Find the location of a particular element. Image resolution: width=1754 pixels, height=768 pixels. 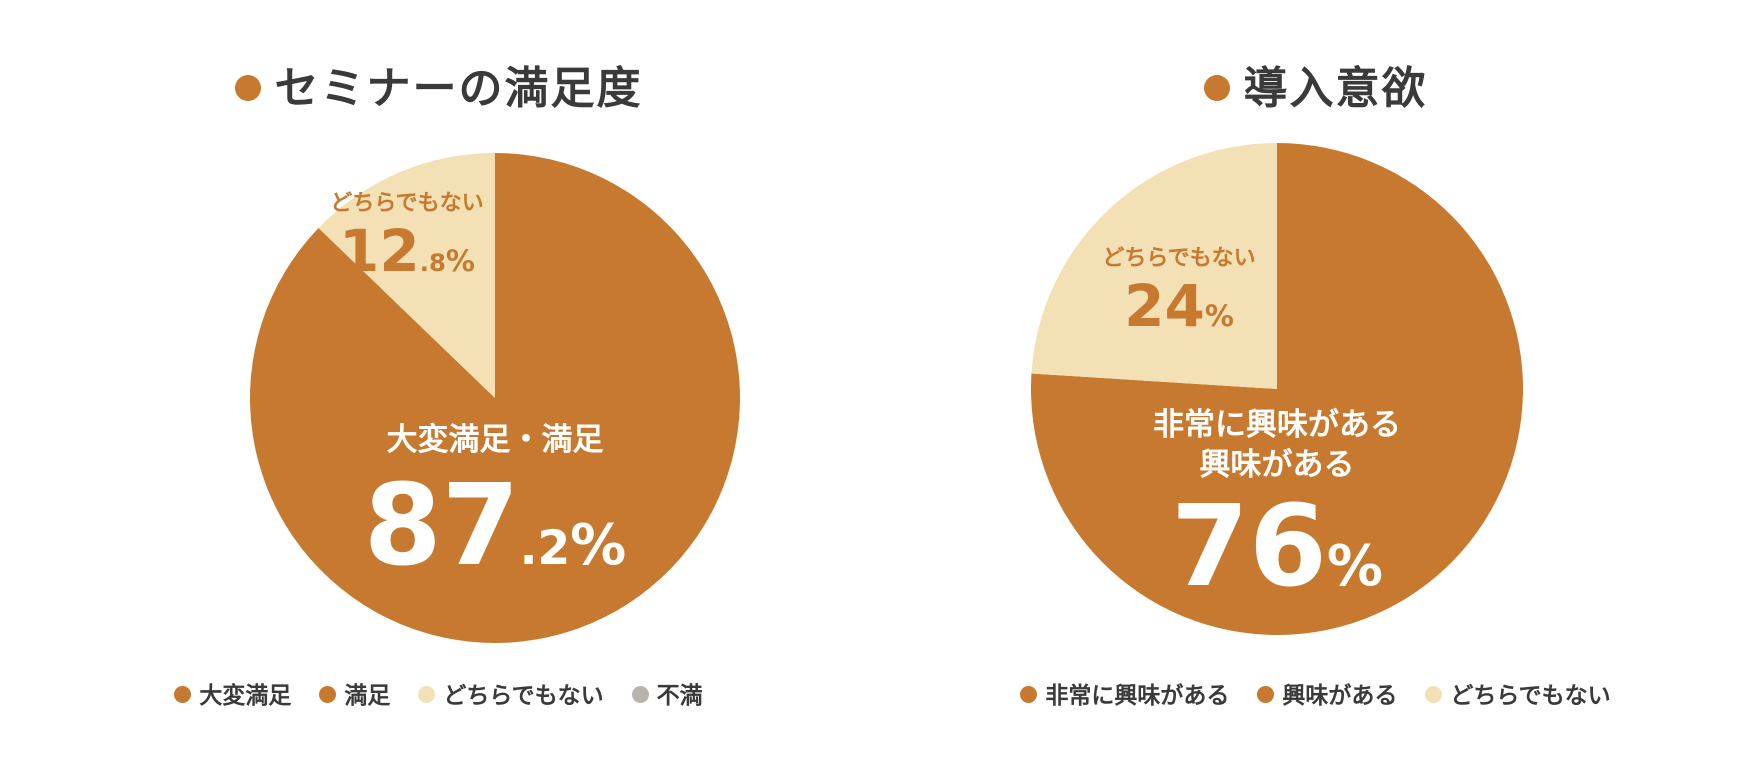

legend-item: 満足 is located at coordinates (354, 693).